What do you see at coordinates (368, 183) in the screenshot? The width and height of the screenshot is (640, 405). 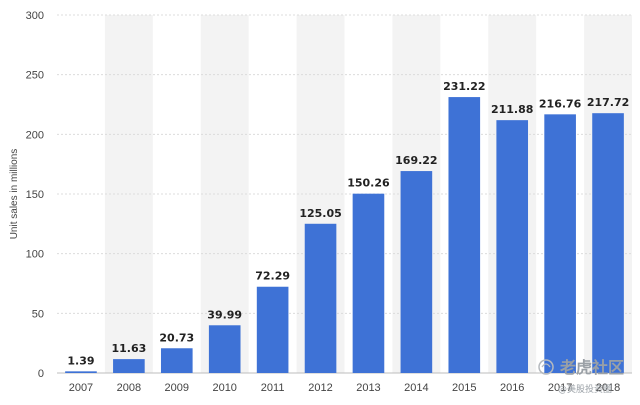 I see `data-label-2013: 150.26` at bounding box center [368, 183].